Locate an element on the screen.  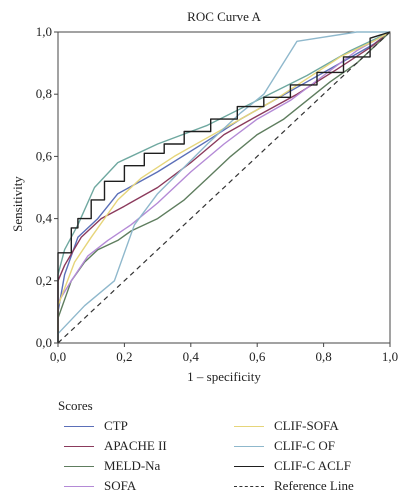
y-tick-label: 0,8 is located at coordinates (44, 93).